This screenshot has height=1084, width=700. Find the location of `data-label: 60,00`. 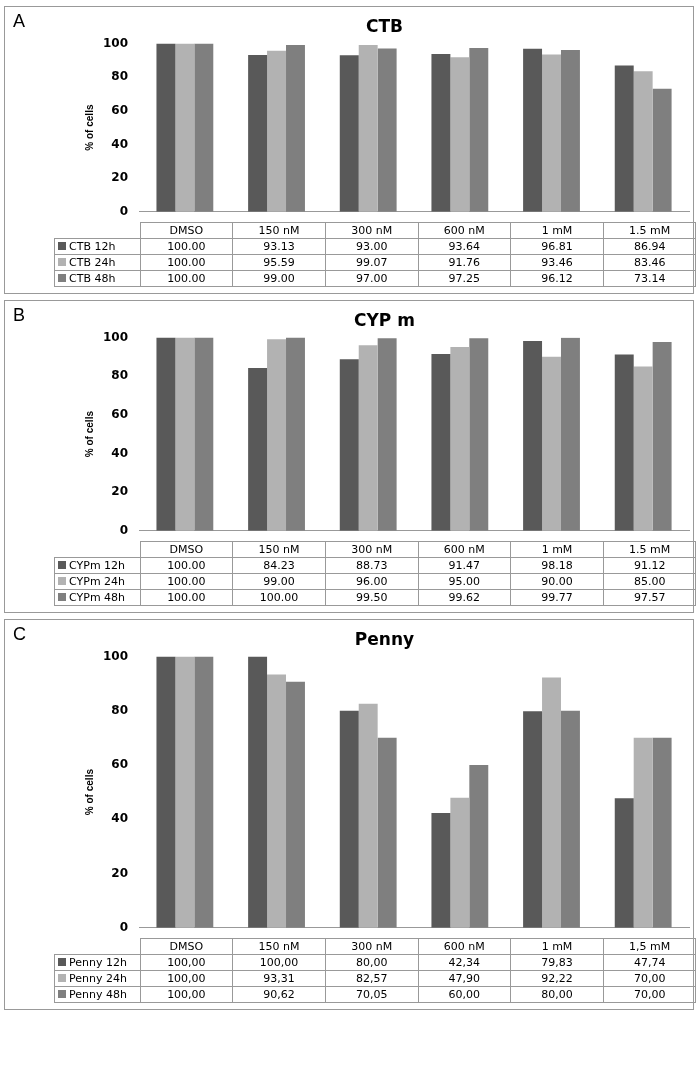

data-label: 60,00 is located at coordinates (464, 994).